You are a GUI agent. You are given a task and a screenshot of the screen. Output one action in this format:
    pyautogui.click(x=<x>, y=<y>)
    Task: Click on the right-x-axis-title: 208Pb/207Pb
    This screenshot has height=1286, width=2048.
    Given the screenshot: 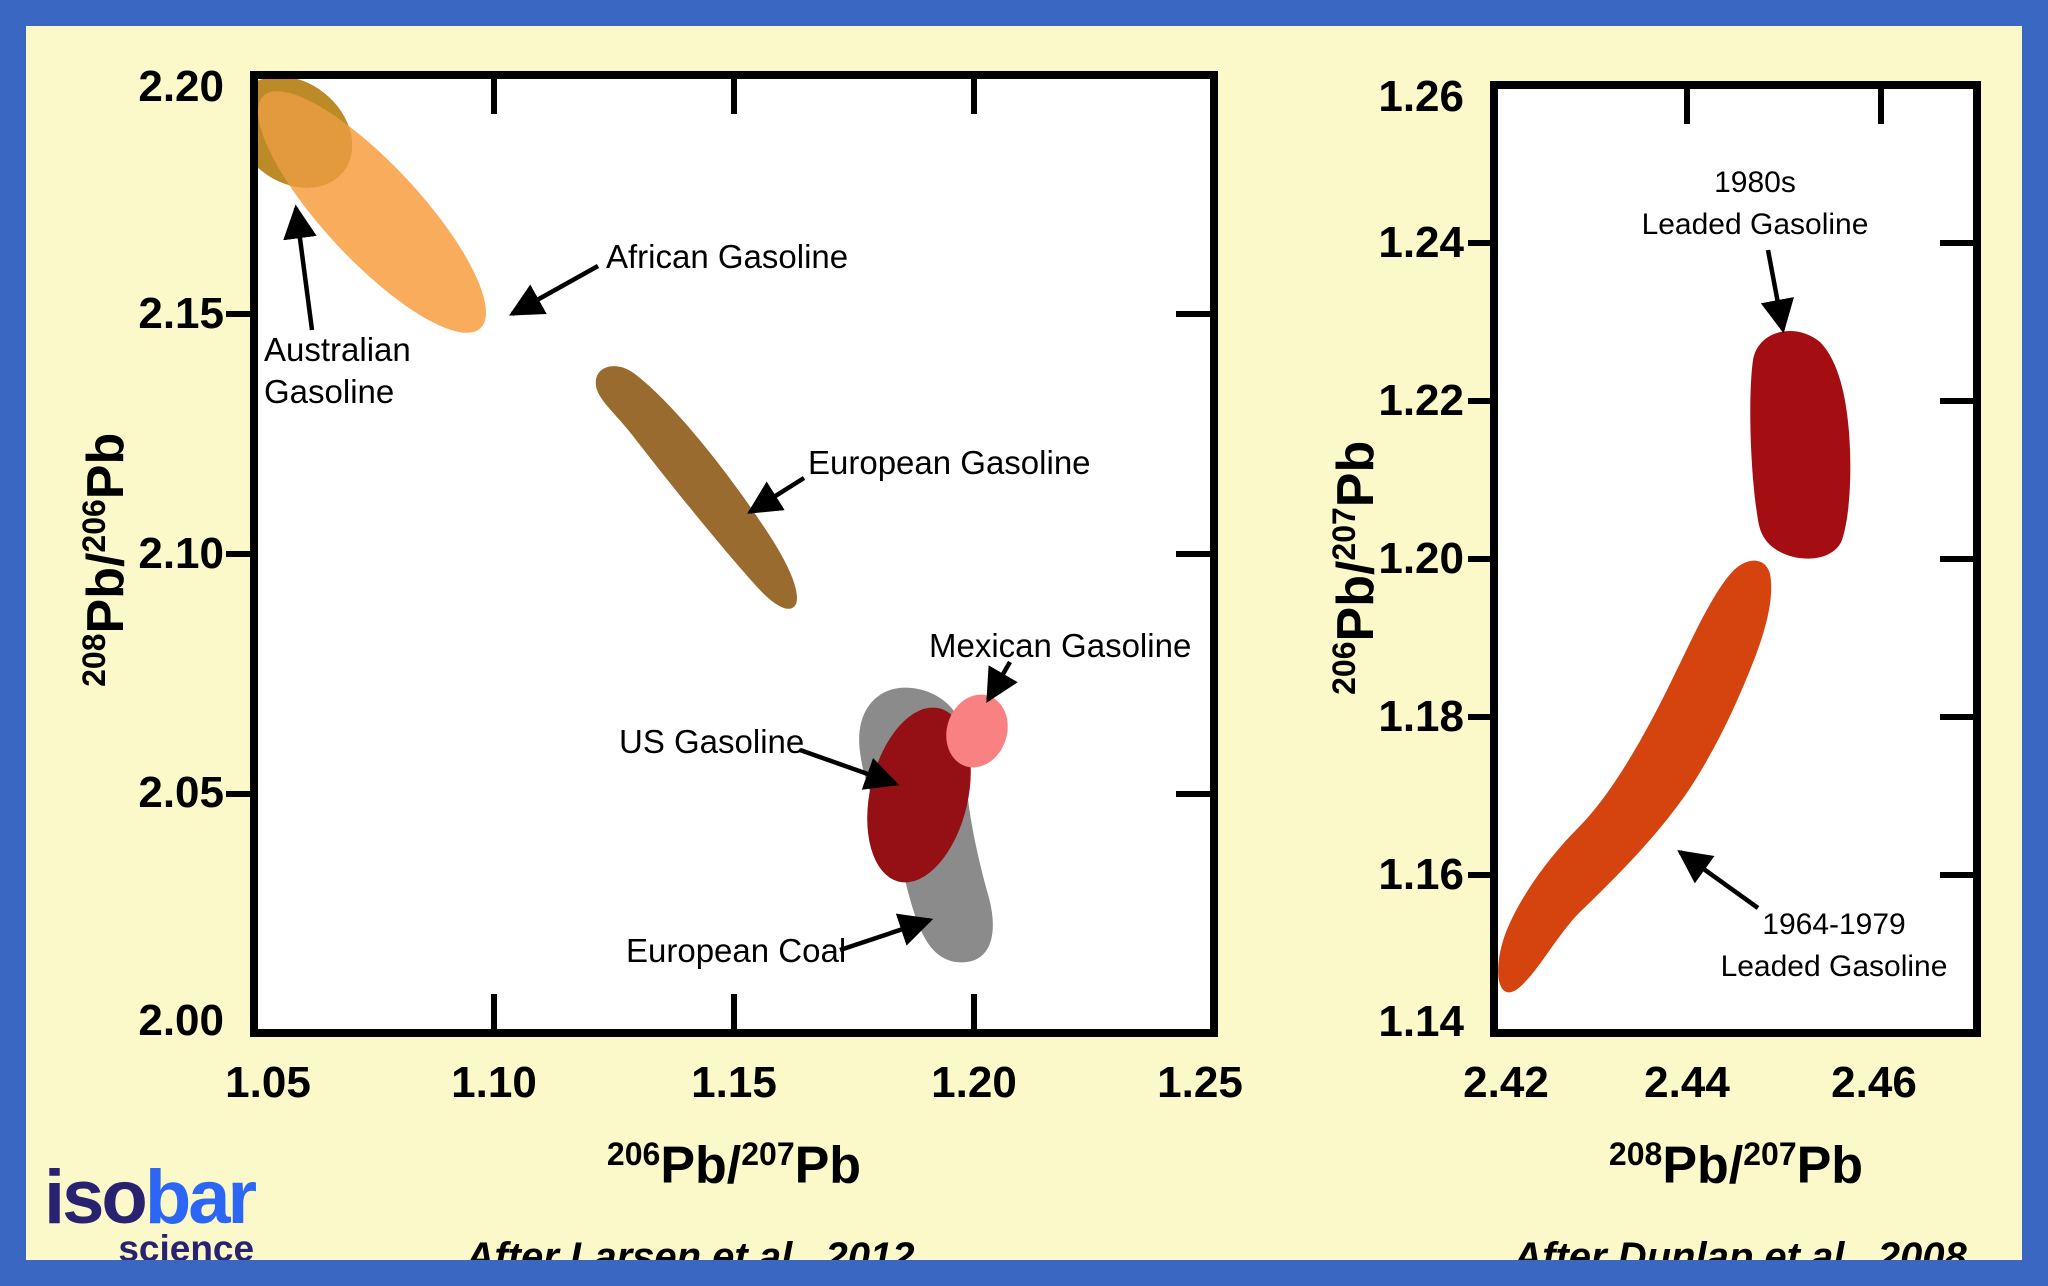 What is the action you would take?
    pyautogui.click(x=1736, y=1160)
    